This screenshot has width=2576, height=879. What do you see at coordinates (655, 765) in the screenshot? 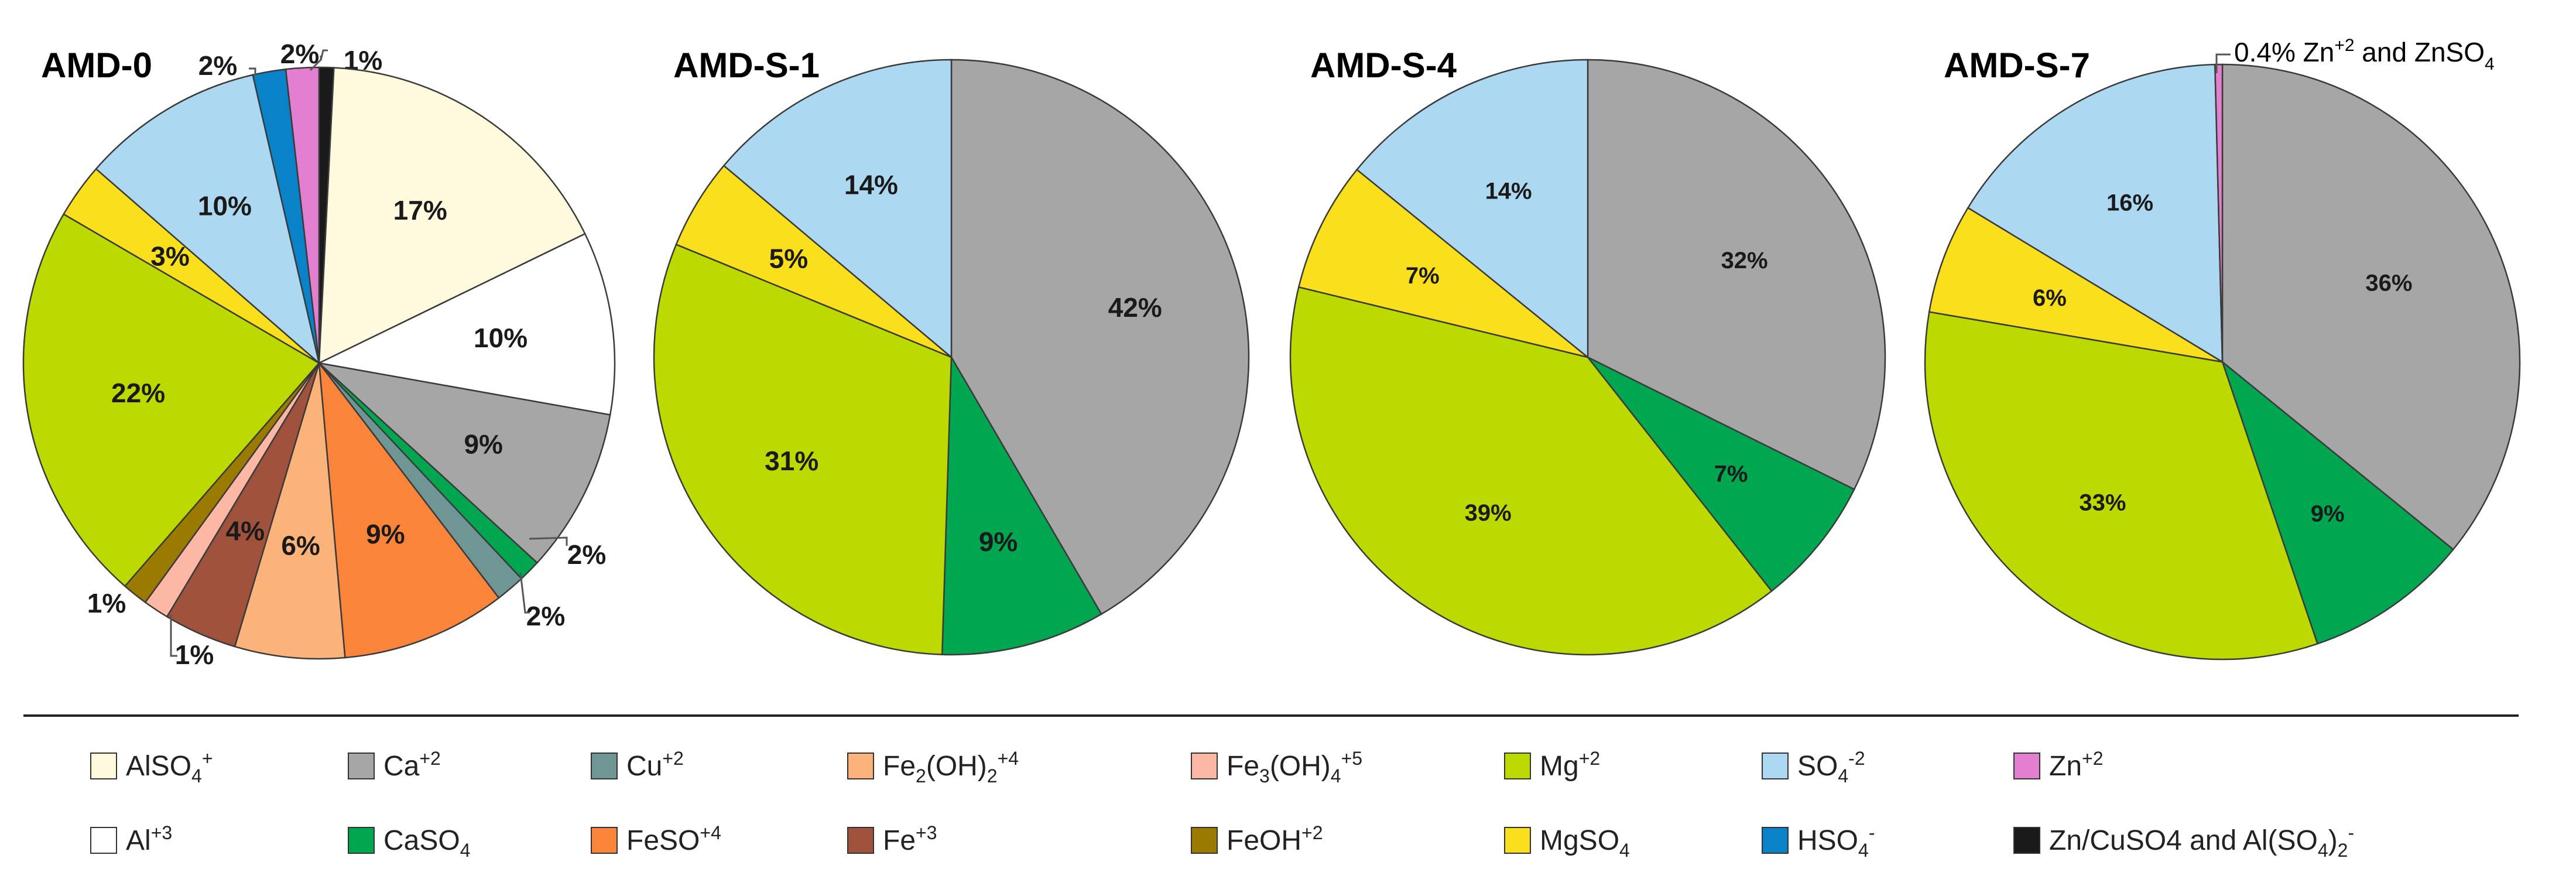
I see `legend-label: Cu+2` at bounding box center [655, 765].